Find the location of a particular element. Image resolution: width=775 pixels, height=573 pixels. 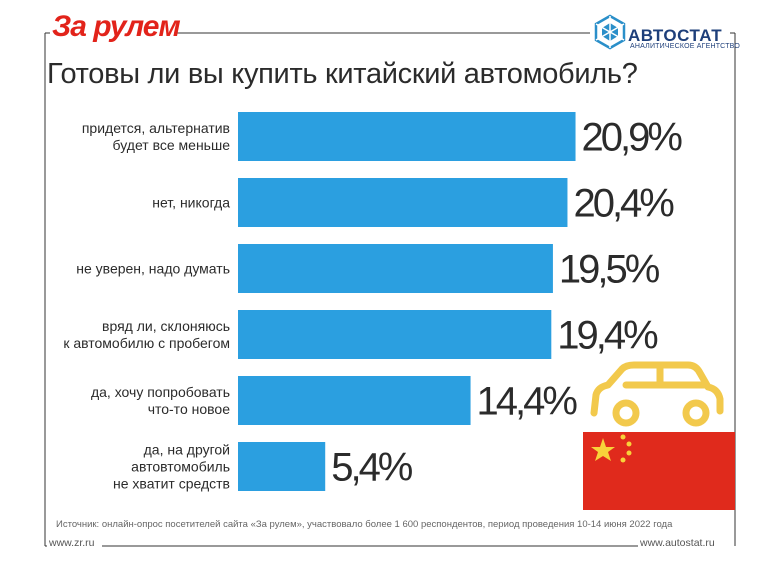

value-label-1: 20,9% is located at coordinates (632, 138).